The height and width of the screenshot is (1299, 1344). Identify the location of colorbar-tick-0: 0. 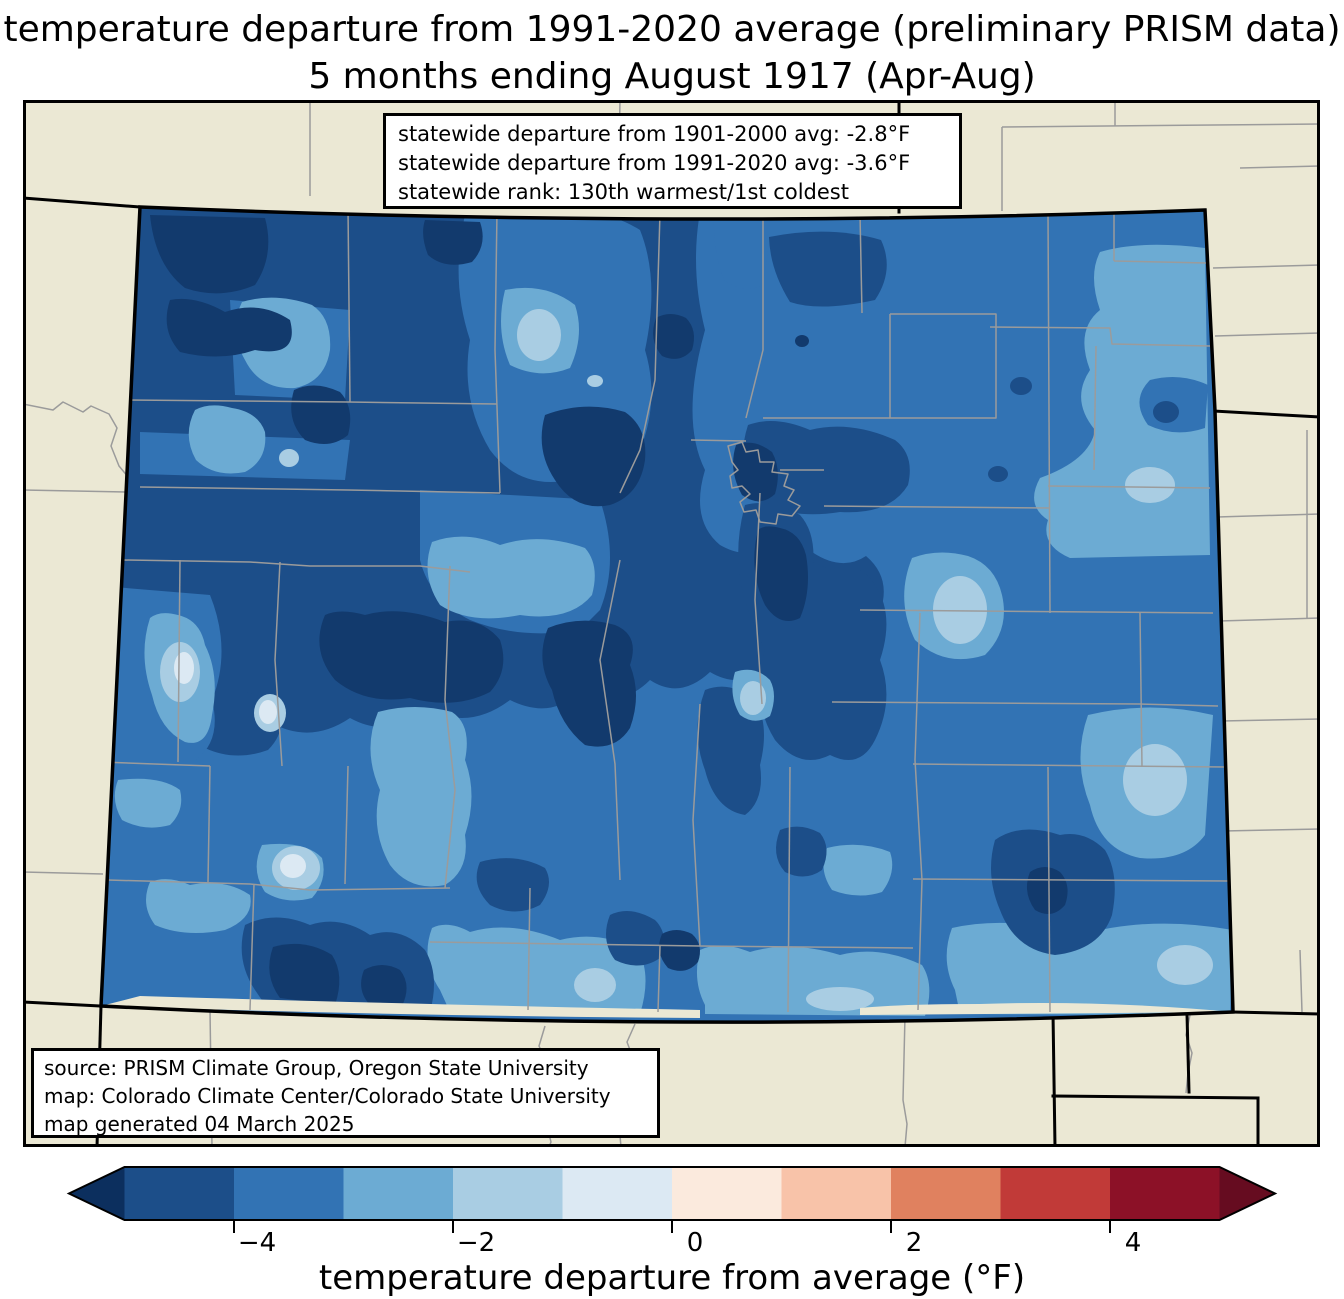
(695, 1243).